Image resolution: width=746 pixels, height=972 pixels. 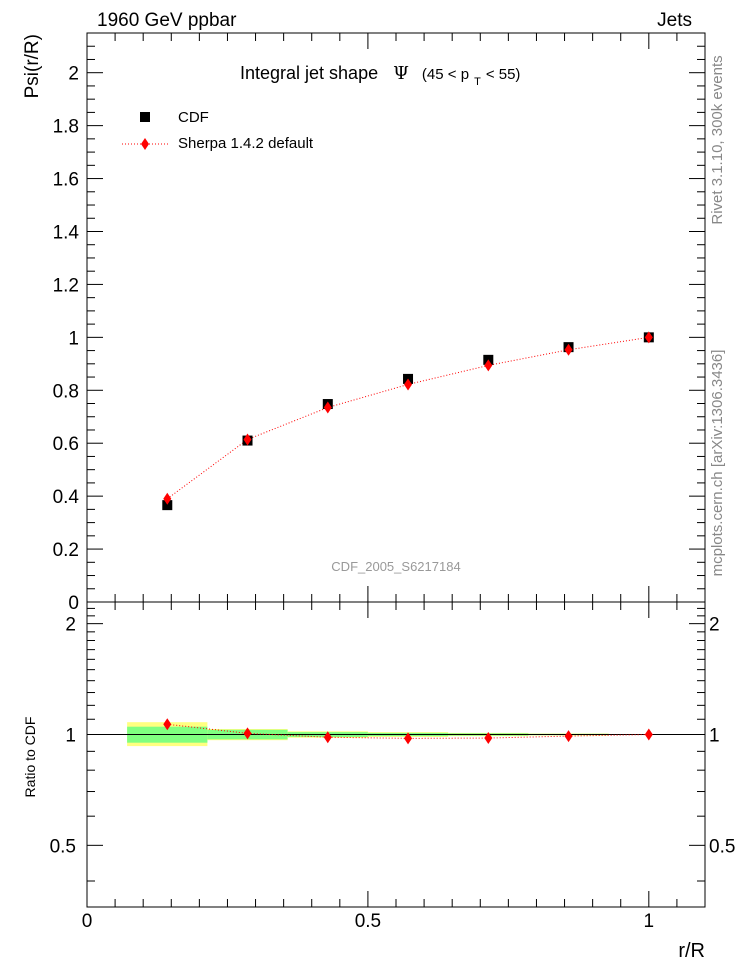 What do you see at coordinates (445, 74) in the screenshot?
I see `plot-title-range-open: (45 < p` at bounding box center [445, 74].